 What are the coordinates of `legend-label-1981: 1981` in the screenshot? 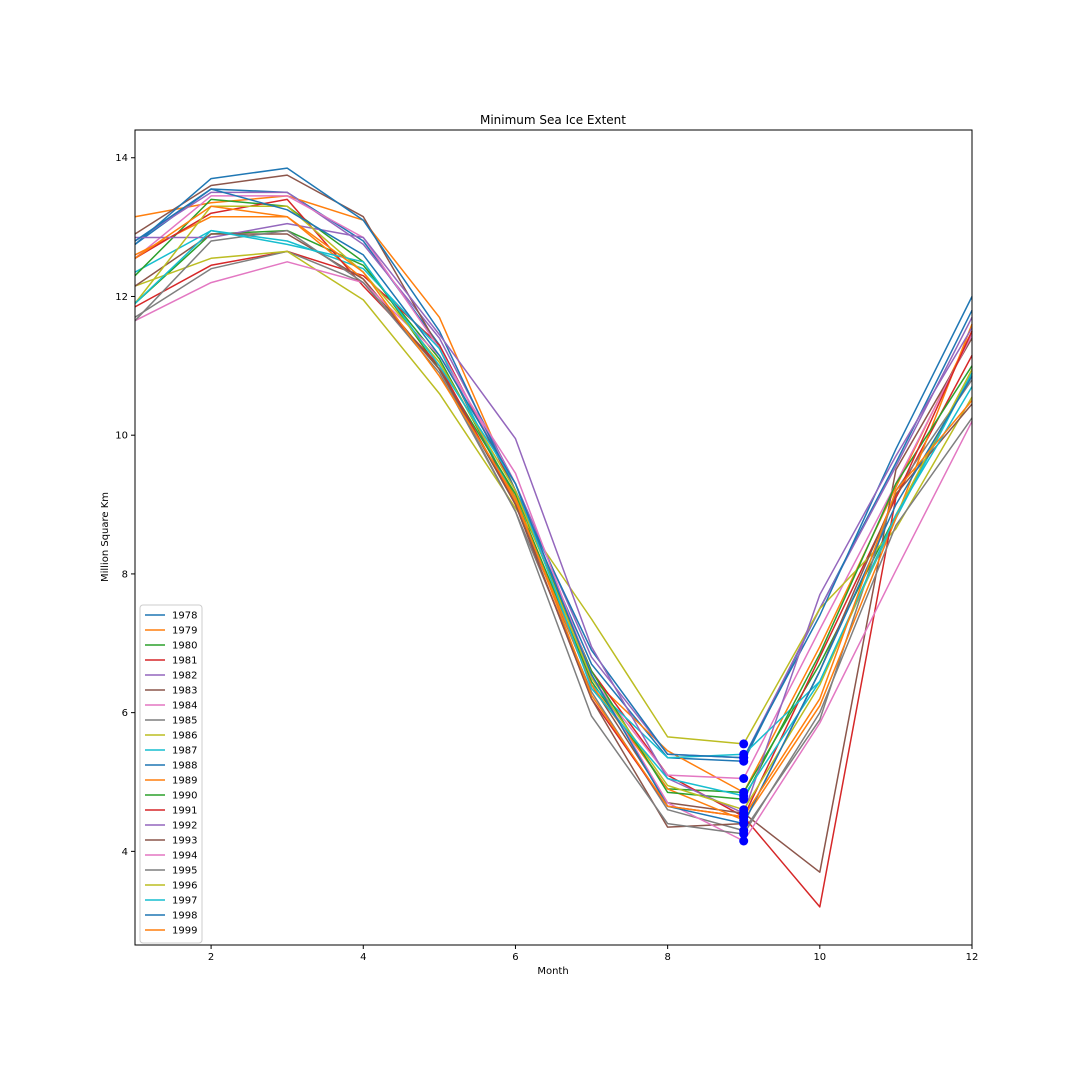 It's located at (184, 661).